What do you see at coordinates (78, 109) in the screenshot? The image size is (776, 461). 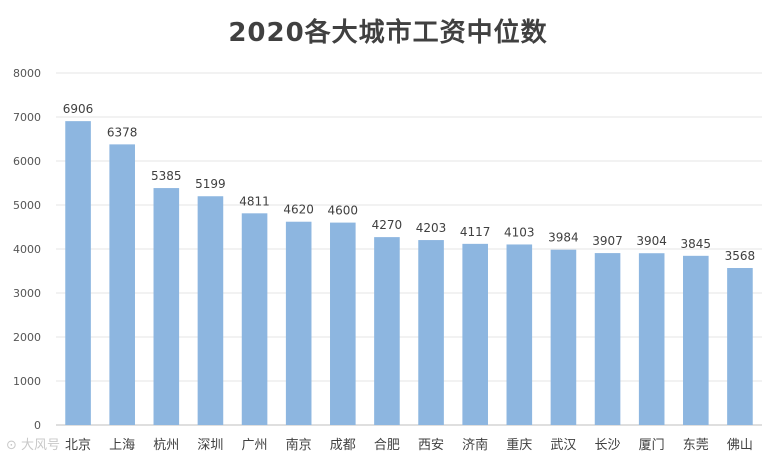 I see `data-label: 6906` at bounding box center [78, 109].